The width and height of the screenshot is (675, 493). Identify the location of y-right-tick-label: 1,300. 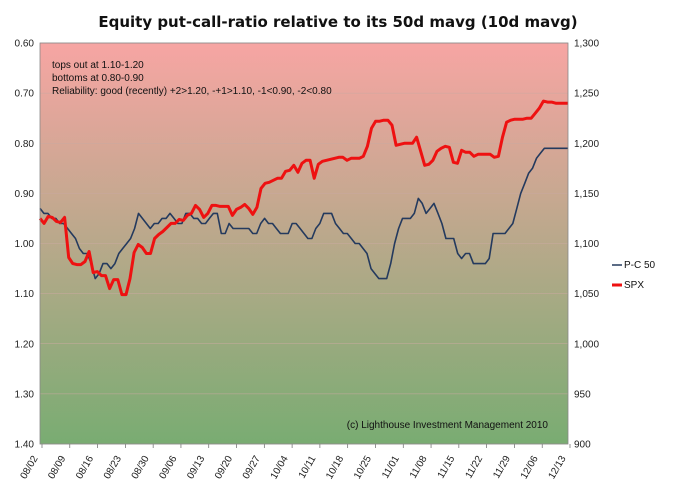
(586, 44).